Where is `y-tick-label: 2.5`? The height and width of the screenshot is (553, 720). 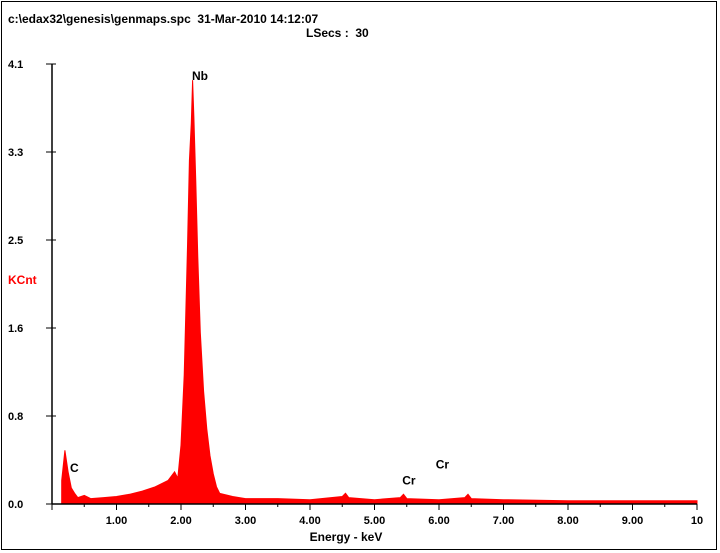
y-tick-label: 2.5 is located at coordinates (15, 241).